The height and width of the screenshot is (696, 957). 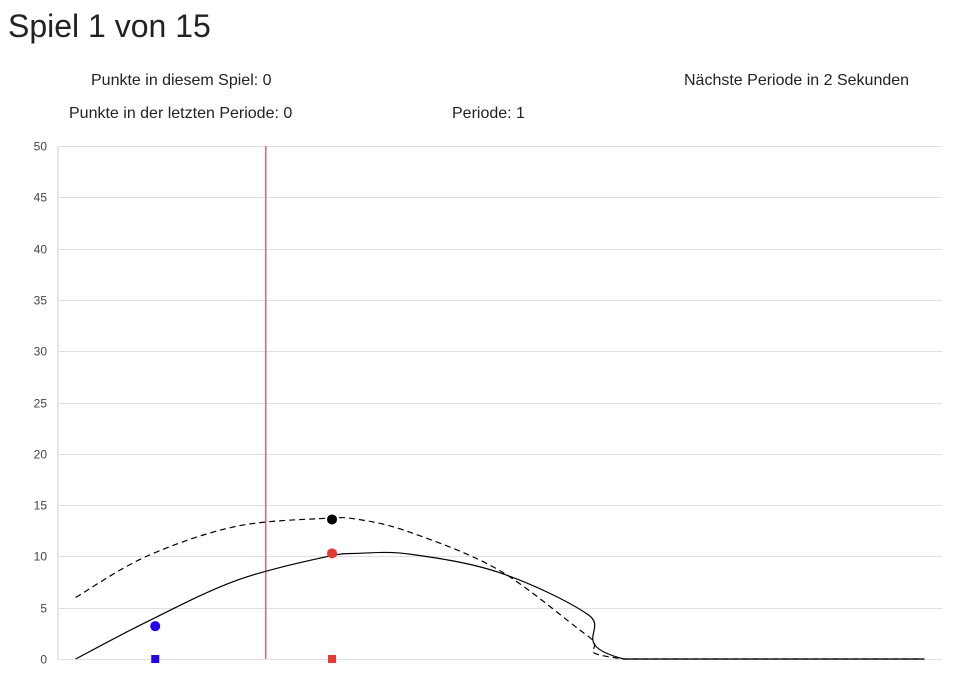 I want to click on solid-curve, so click(x=500, y=605).